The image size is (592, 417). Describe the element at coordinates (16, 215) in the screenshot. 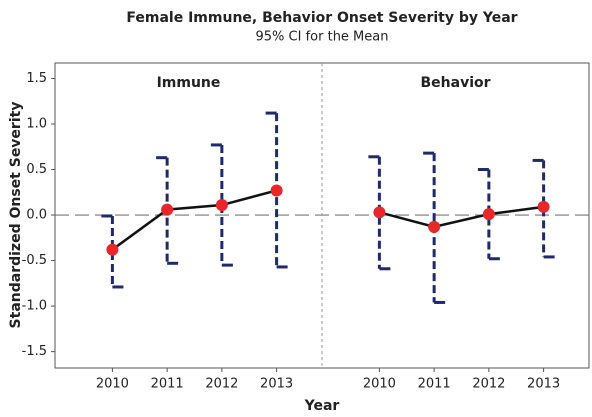

I see `y-axis-label: Standardized Onset Severity` at that location.